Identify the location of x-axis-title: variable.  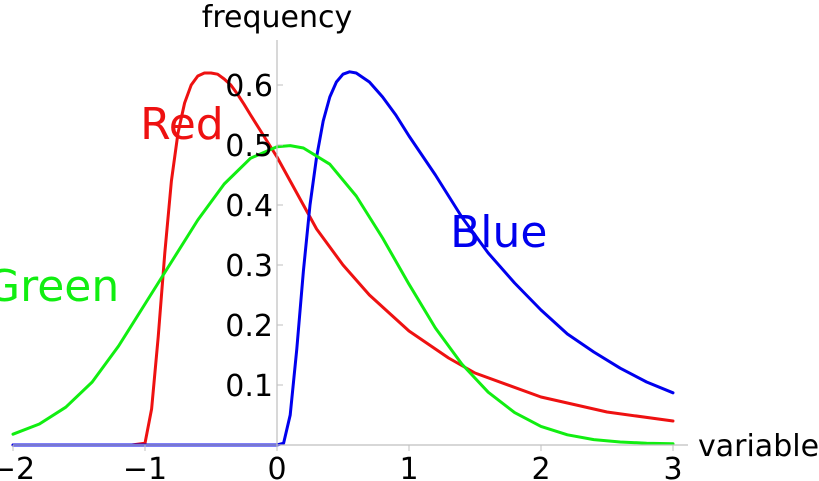
(758, 446).